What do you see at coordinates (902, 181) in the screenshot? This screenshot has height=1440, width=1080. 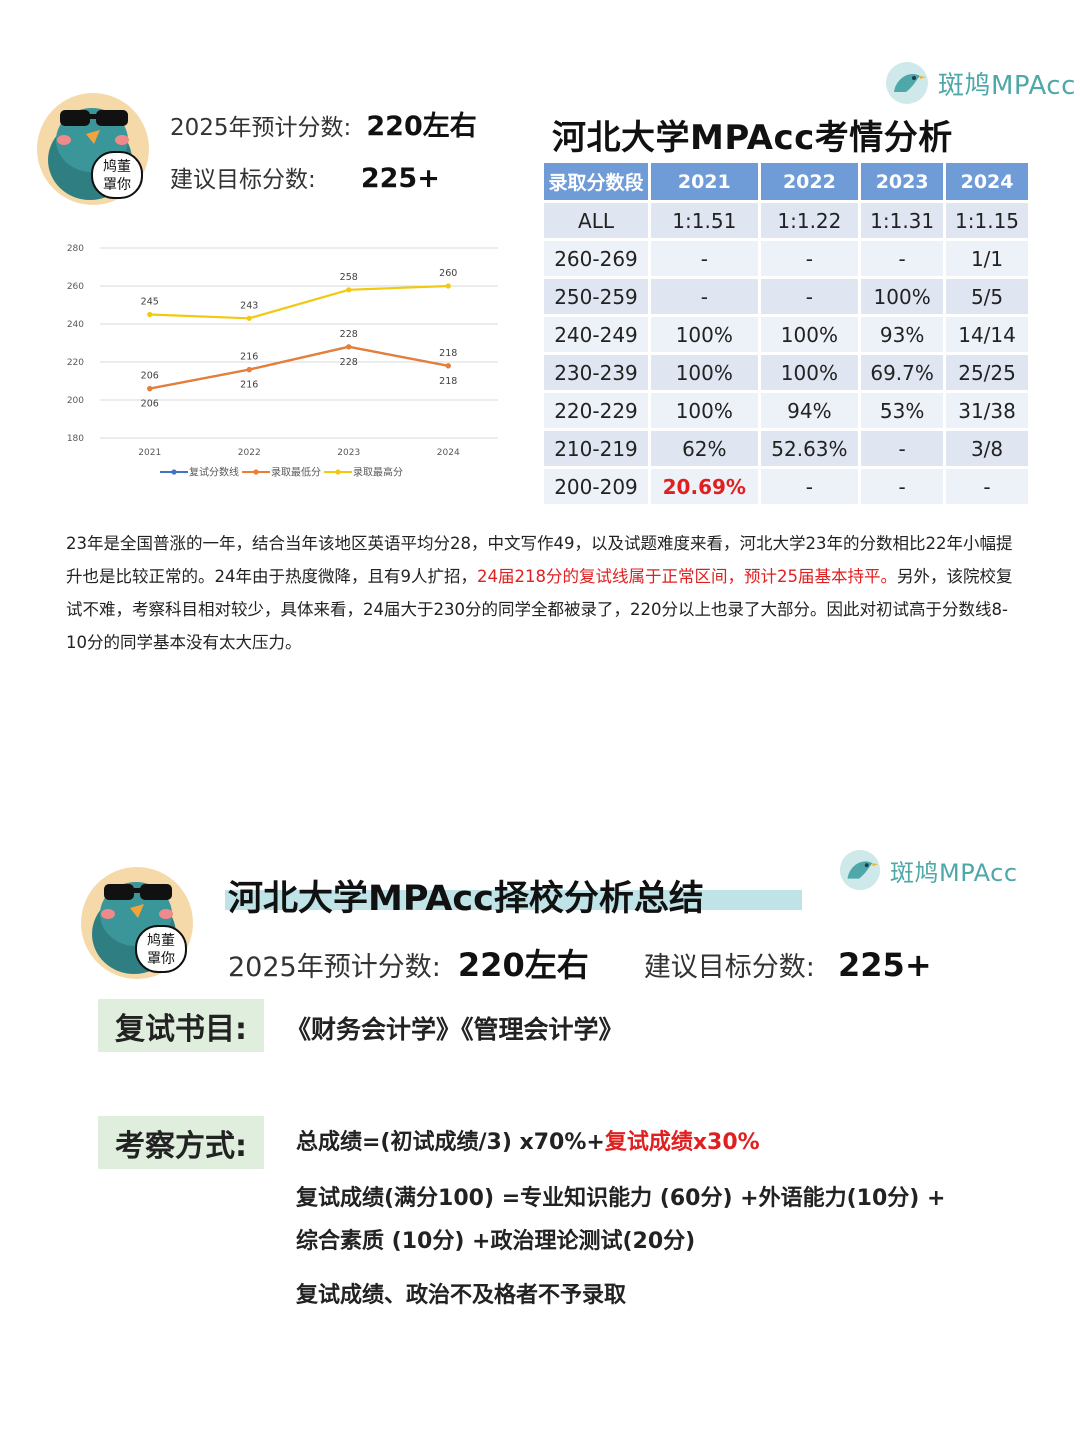 I see `table-header-cell: 2023` at bounding box center [902, 181].